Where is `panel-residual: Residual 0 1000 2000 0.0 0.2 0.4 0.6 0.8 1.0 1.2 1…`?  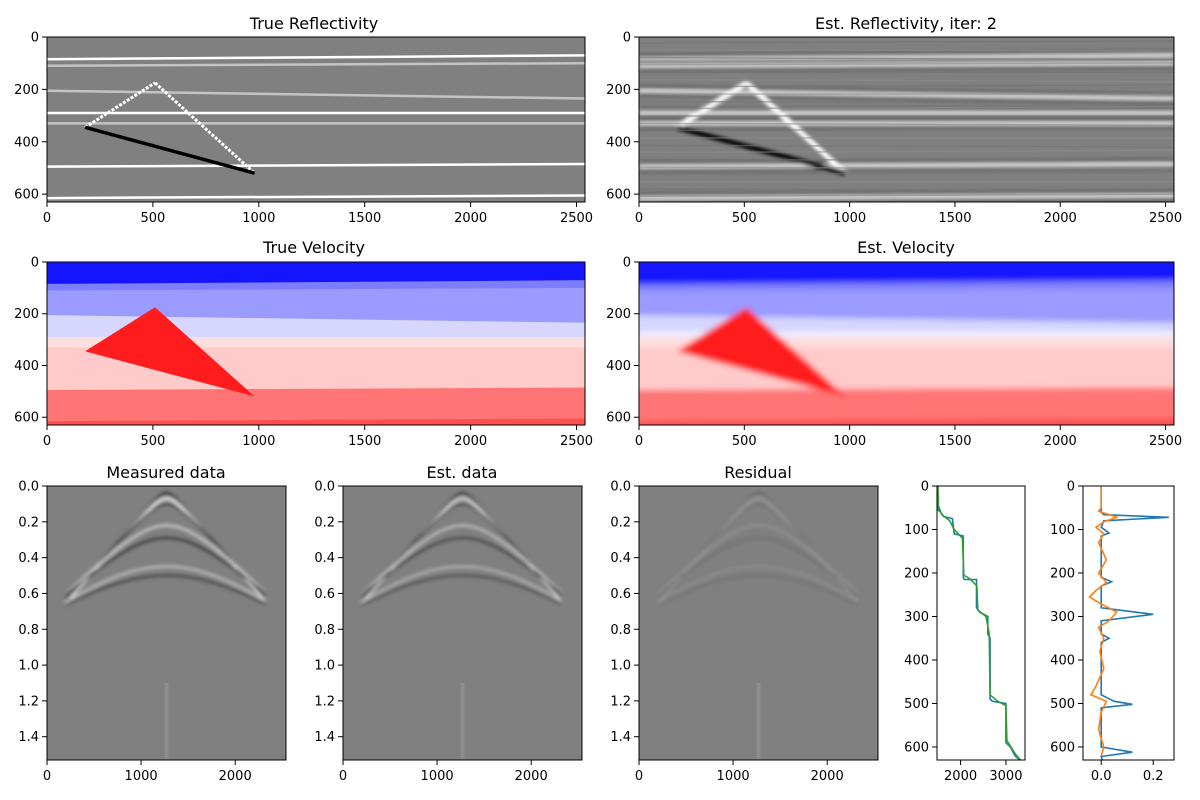 panel-residual: Residual 0 1000 2000 0.0 0.2 0.4 0.6 0.8 1.0 1.2 1… is located at coordinates (744, 623).